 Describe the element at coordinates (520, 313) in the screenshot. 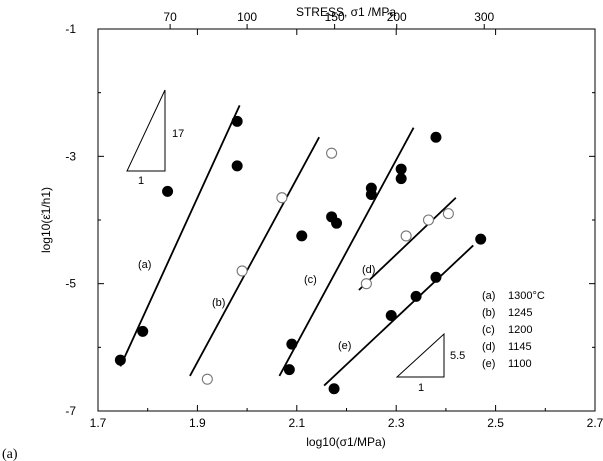

I see `legend-value-b: 1245` at that location.